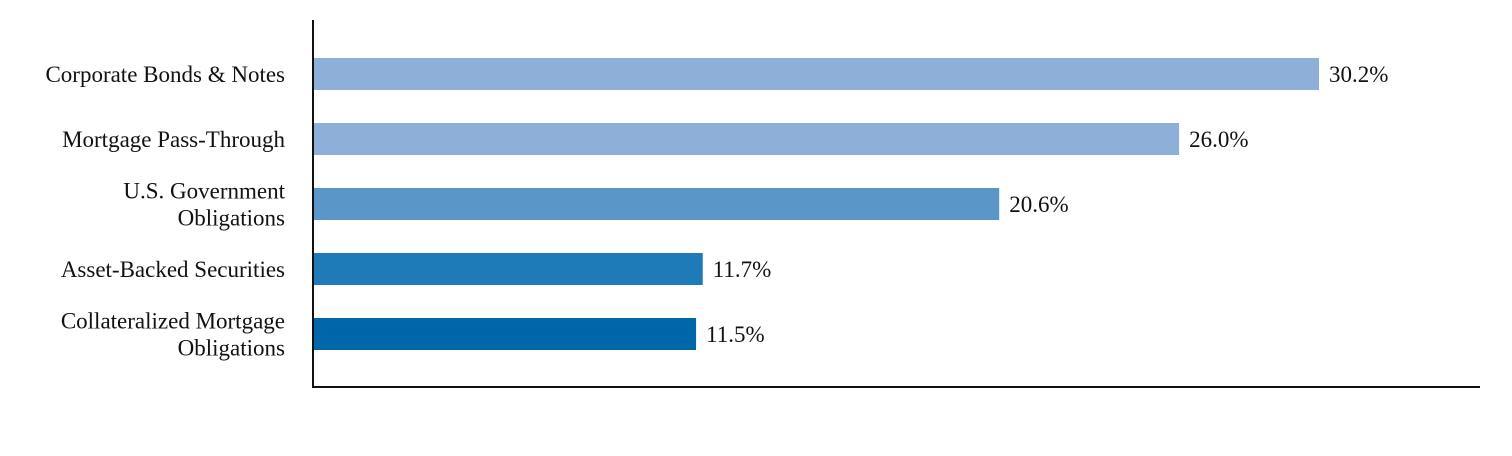  What do you see at coordinates (231, 348) in the screenshot?
I see `category-label-4-line-1: Obligations` at bounding box center [231, 348].